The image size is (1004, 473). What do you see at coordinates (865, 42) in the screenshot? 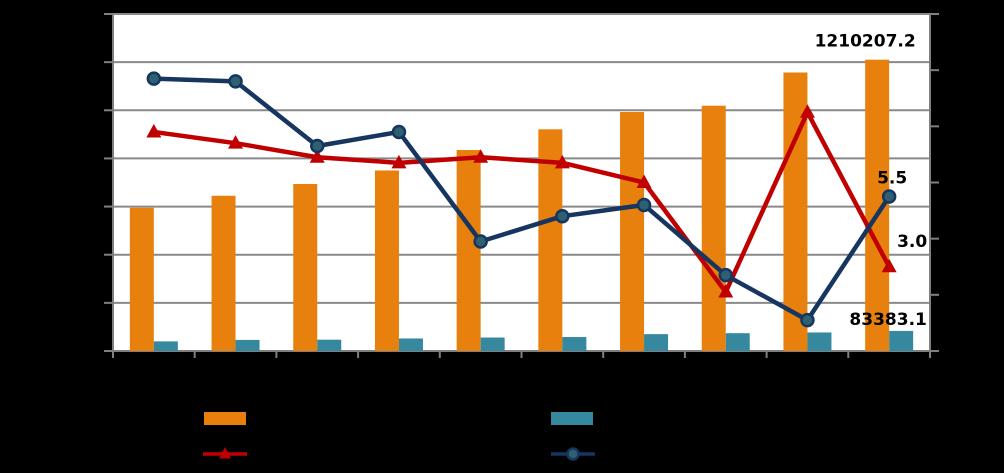
I see `data-label-orange-bars: 1210207.2` at bounding box center [865, 42].